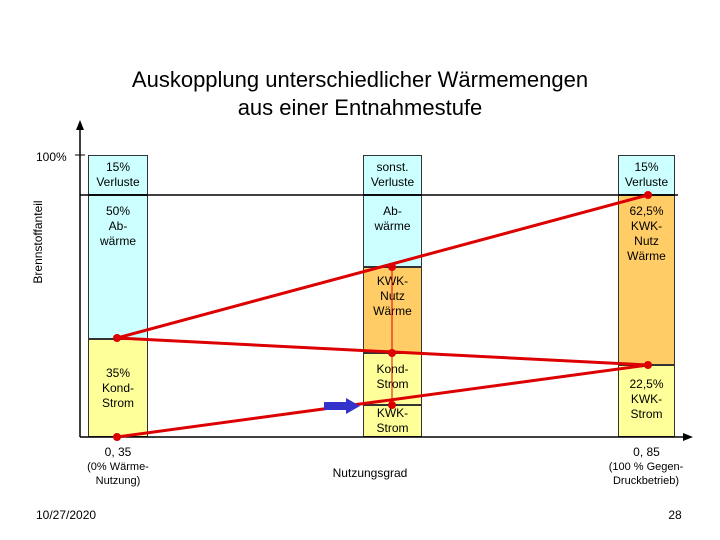 This screenshot has width=720, height=540. I want to click on point-right-losses, so click(648, 195).